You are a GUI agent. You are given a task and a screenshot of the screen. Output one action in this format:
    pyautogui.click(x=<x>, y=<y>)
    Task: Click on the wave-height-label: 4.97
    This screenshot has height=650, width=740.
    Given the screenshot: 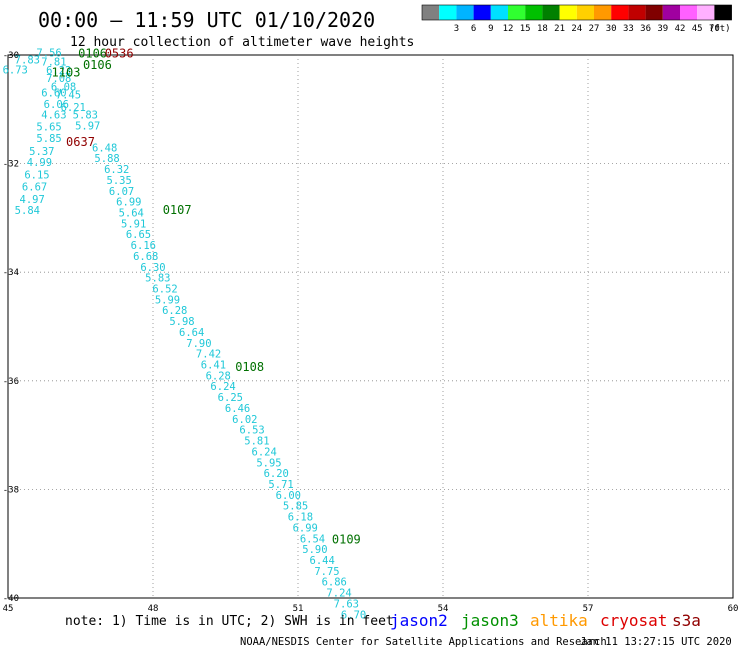 What is the action you would take?
    pyautogui.click(x=32, y=200)
    